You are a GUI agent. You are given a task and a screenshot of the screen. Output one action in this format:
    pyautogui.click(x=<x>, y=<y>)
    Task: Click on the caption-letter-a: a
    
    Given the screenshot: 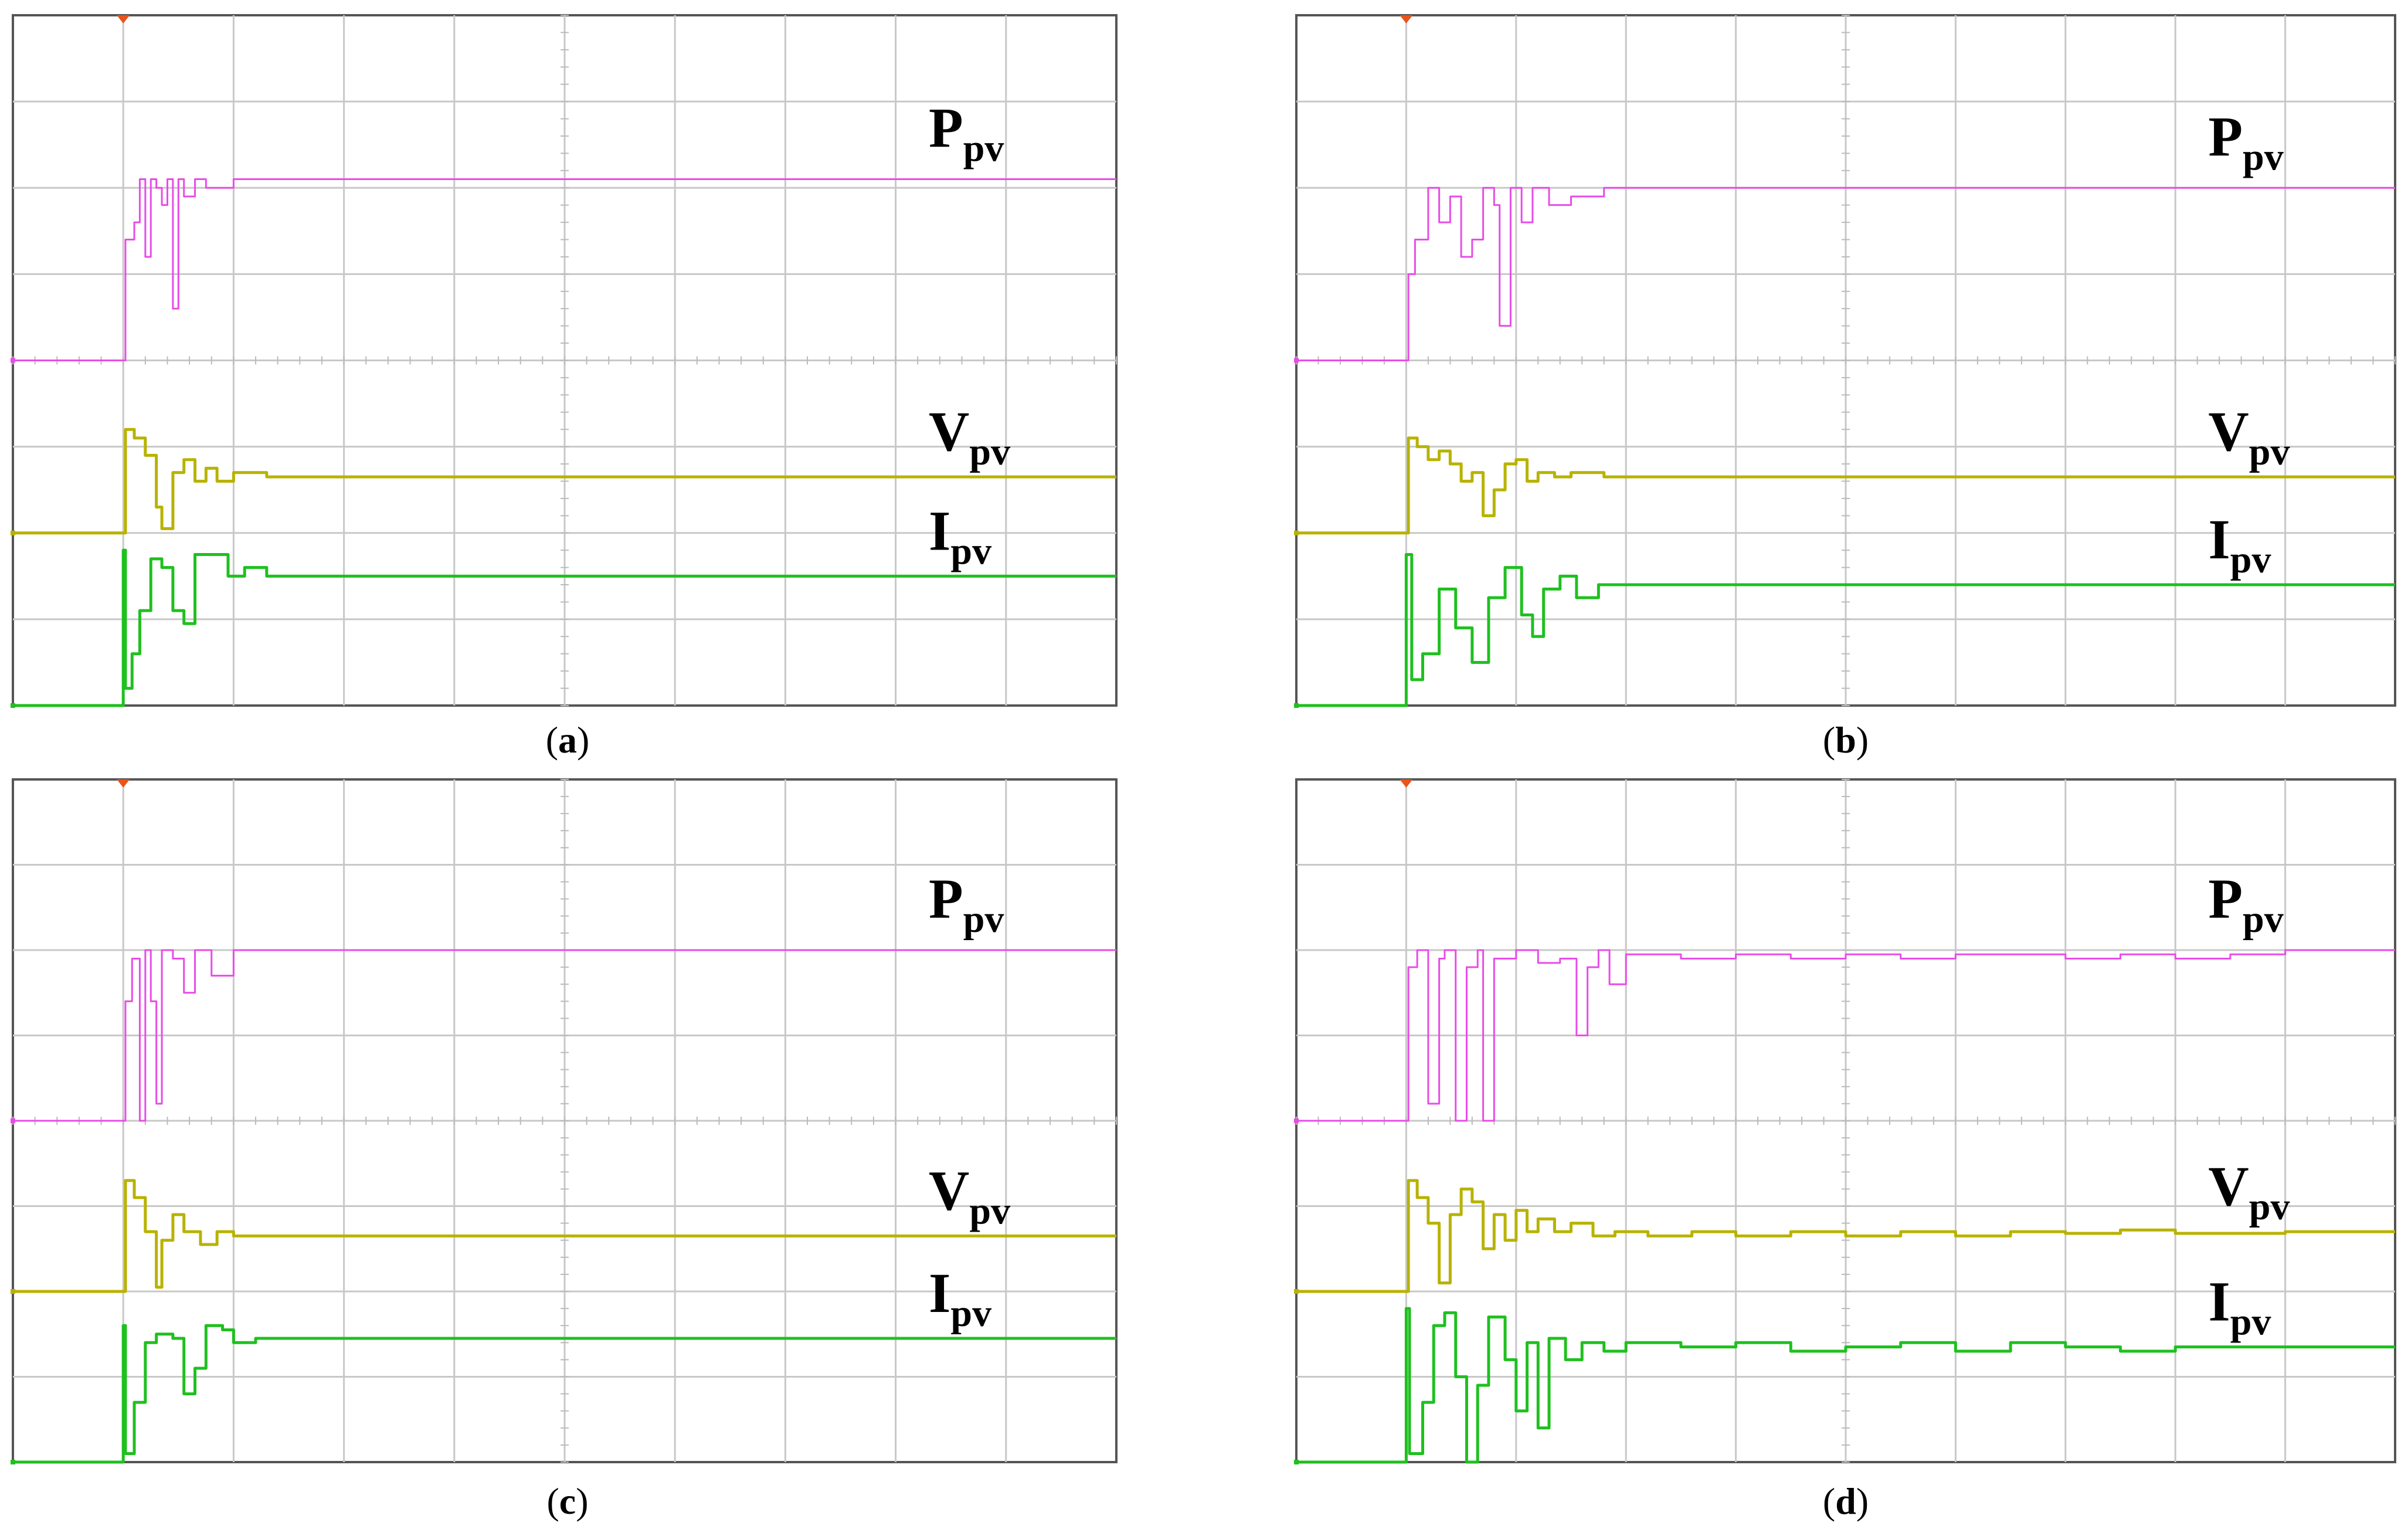 What is the action you would take?
    pyautogui.click(x=567, y=740)
    